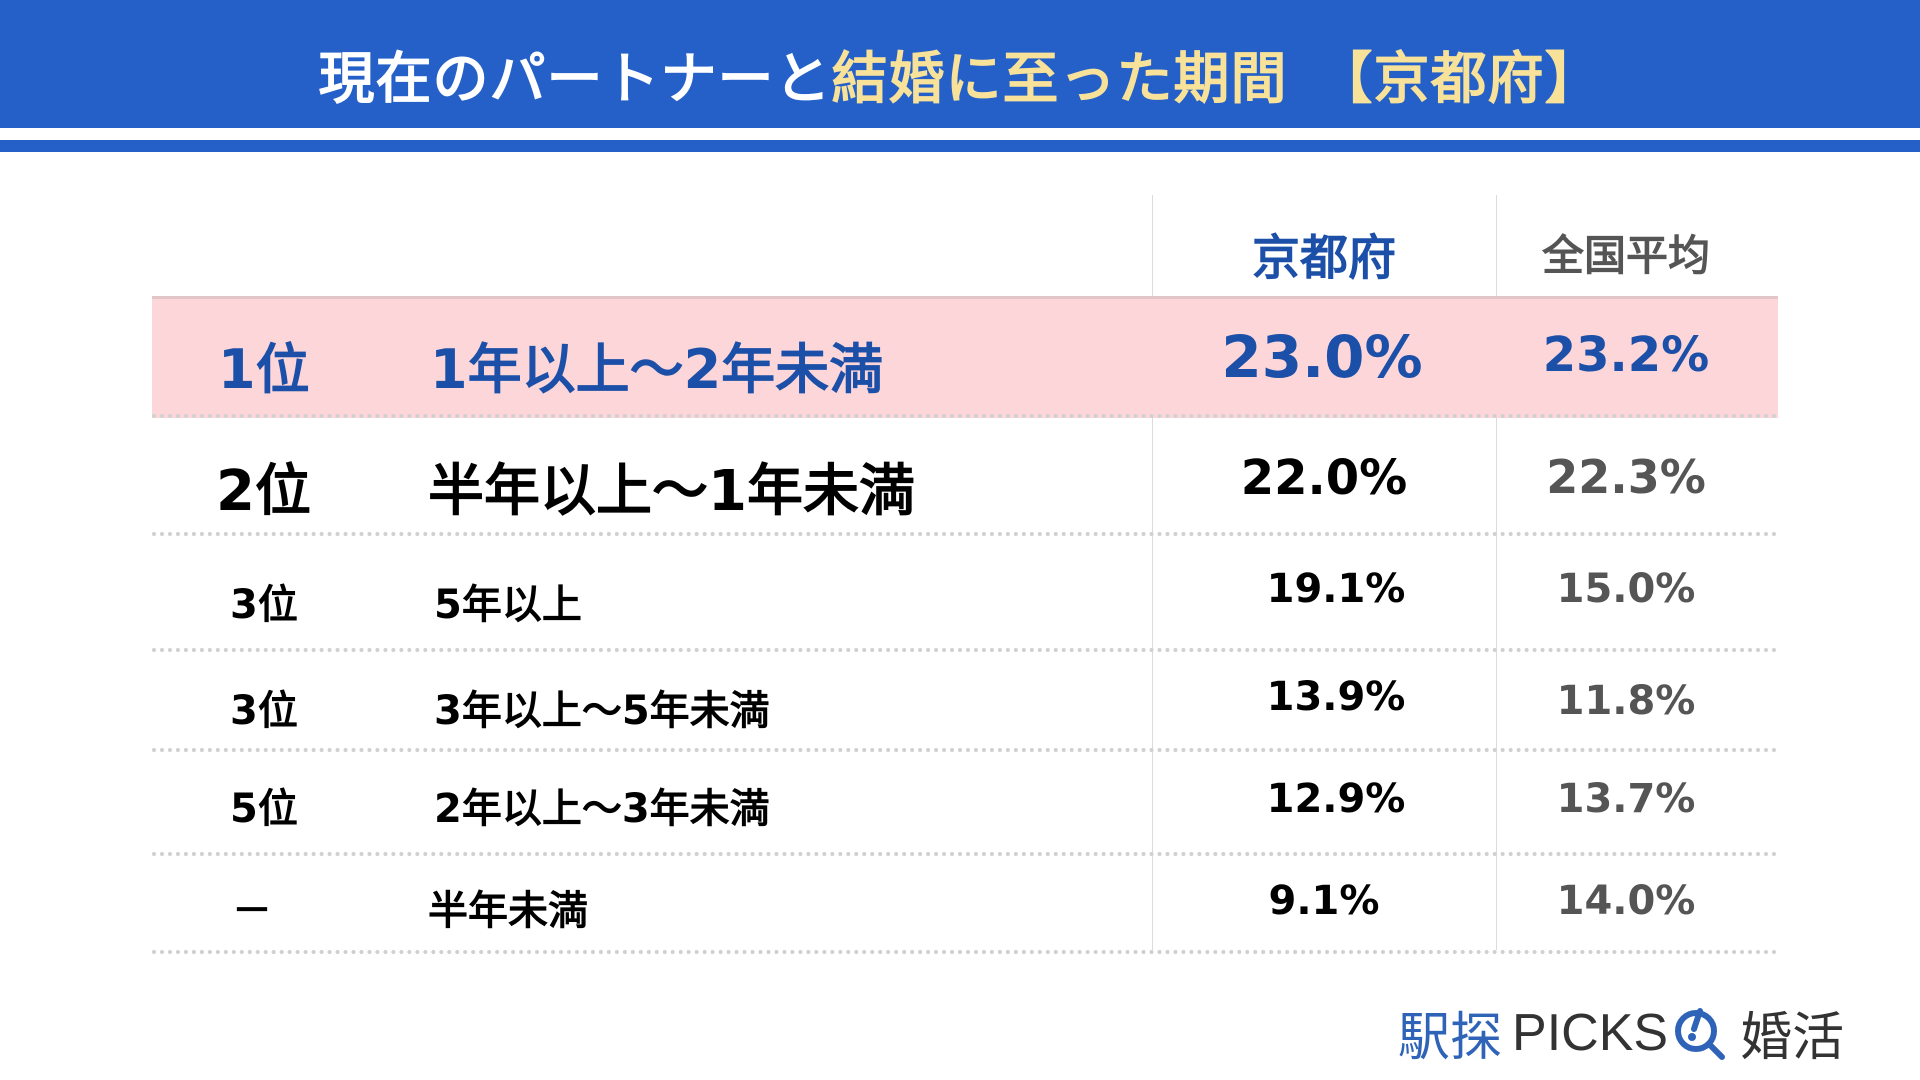 The width and height of the screenshot is (1920, 1080). I want to click on national-value: 11.8%, so click(1626, 701).